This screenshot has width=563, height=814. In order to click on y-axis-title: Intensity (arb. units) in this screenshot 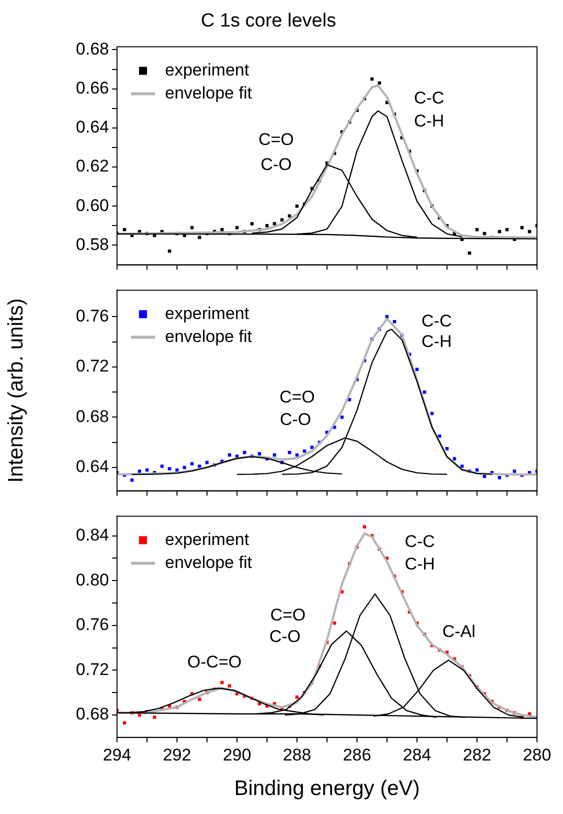, I will do `click(16, 390)`.